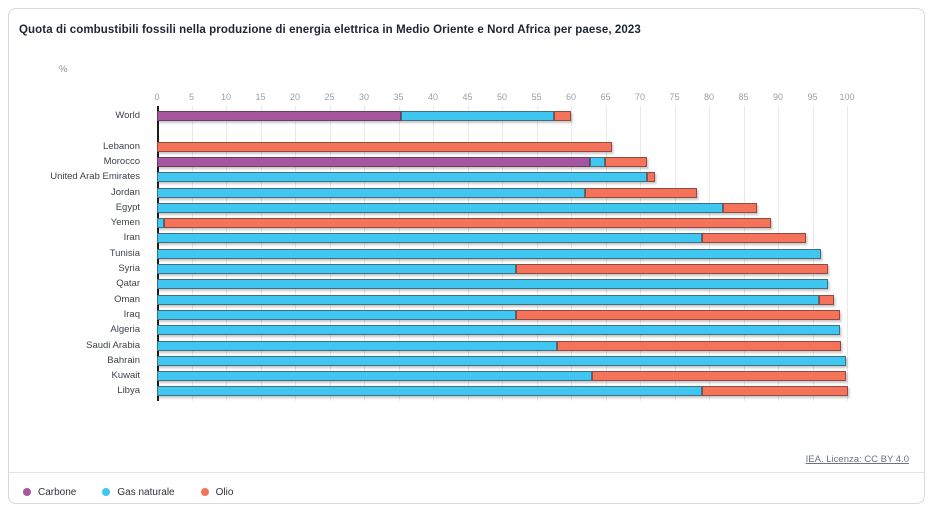 The image size is (935, 512). I want to click on x-tick-label: 15, so click(260, 97).